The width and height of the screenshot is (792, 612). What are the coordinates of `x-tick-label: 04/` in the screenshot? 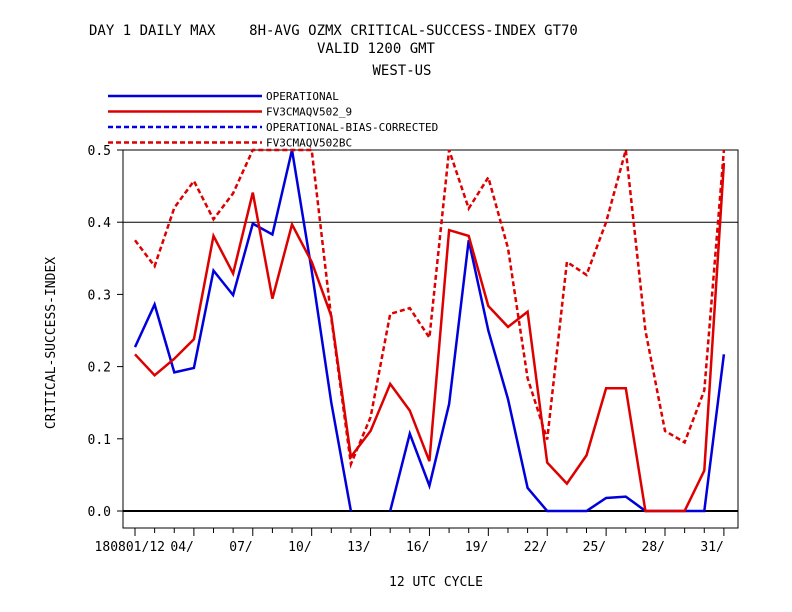 It's located at (181, 547).